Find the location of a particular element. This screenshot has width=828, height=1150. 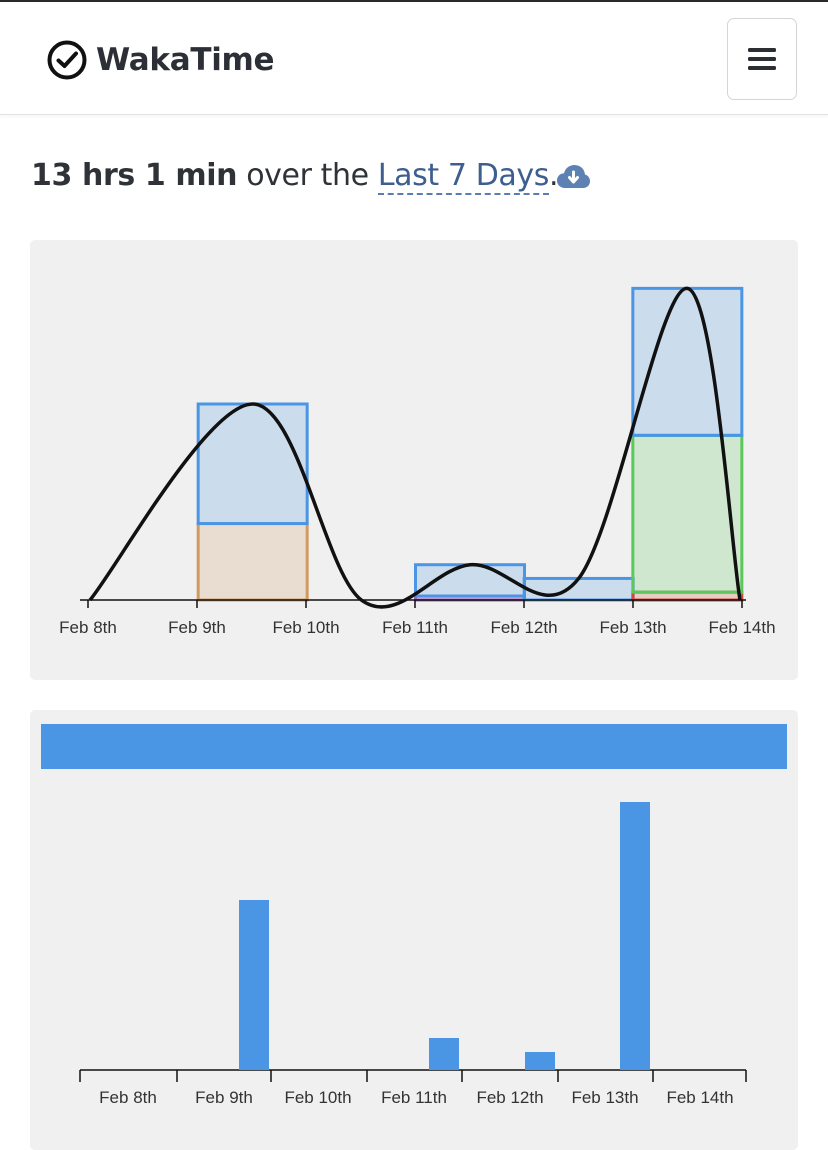

legend-bar is located at coordinates (414, 746).